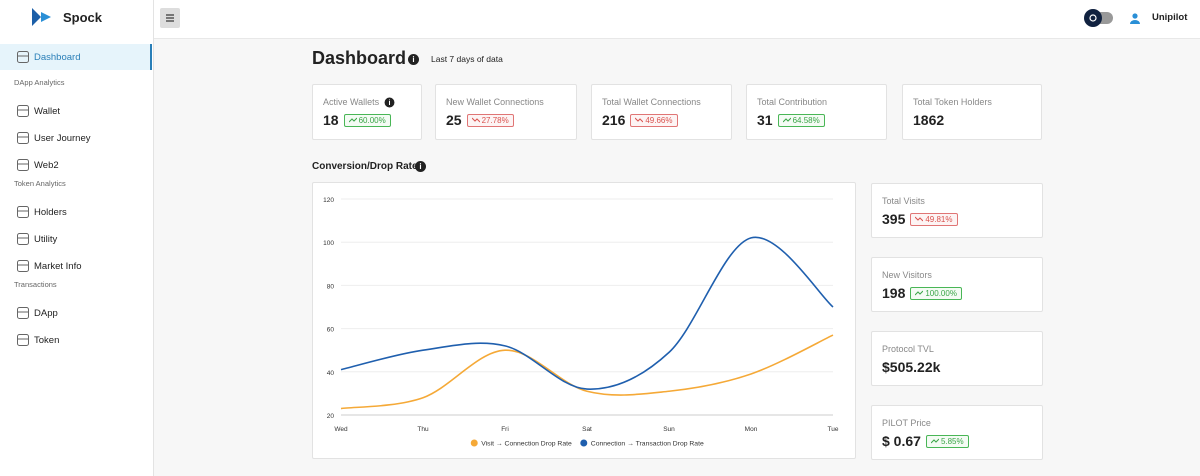  Describe the element at coordinates (669, 429) in the screenshot. I see `x-tick-label: Sun` at that location.